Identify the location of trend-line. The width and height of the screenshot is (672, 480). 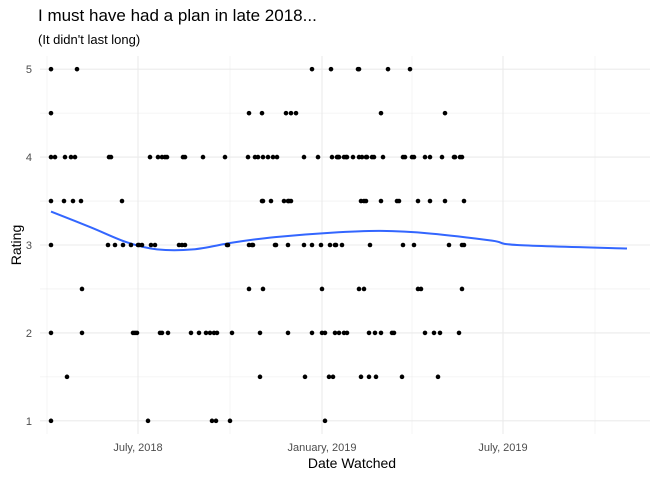
(339, 231).